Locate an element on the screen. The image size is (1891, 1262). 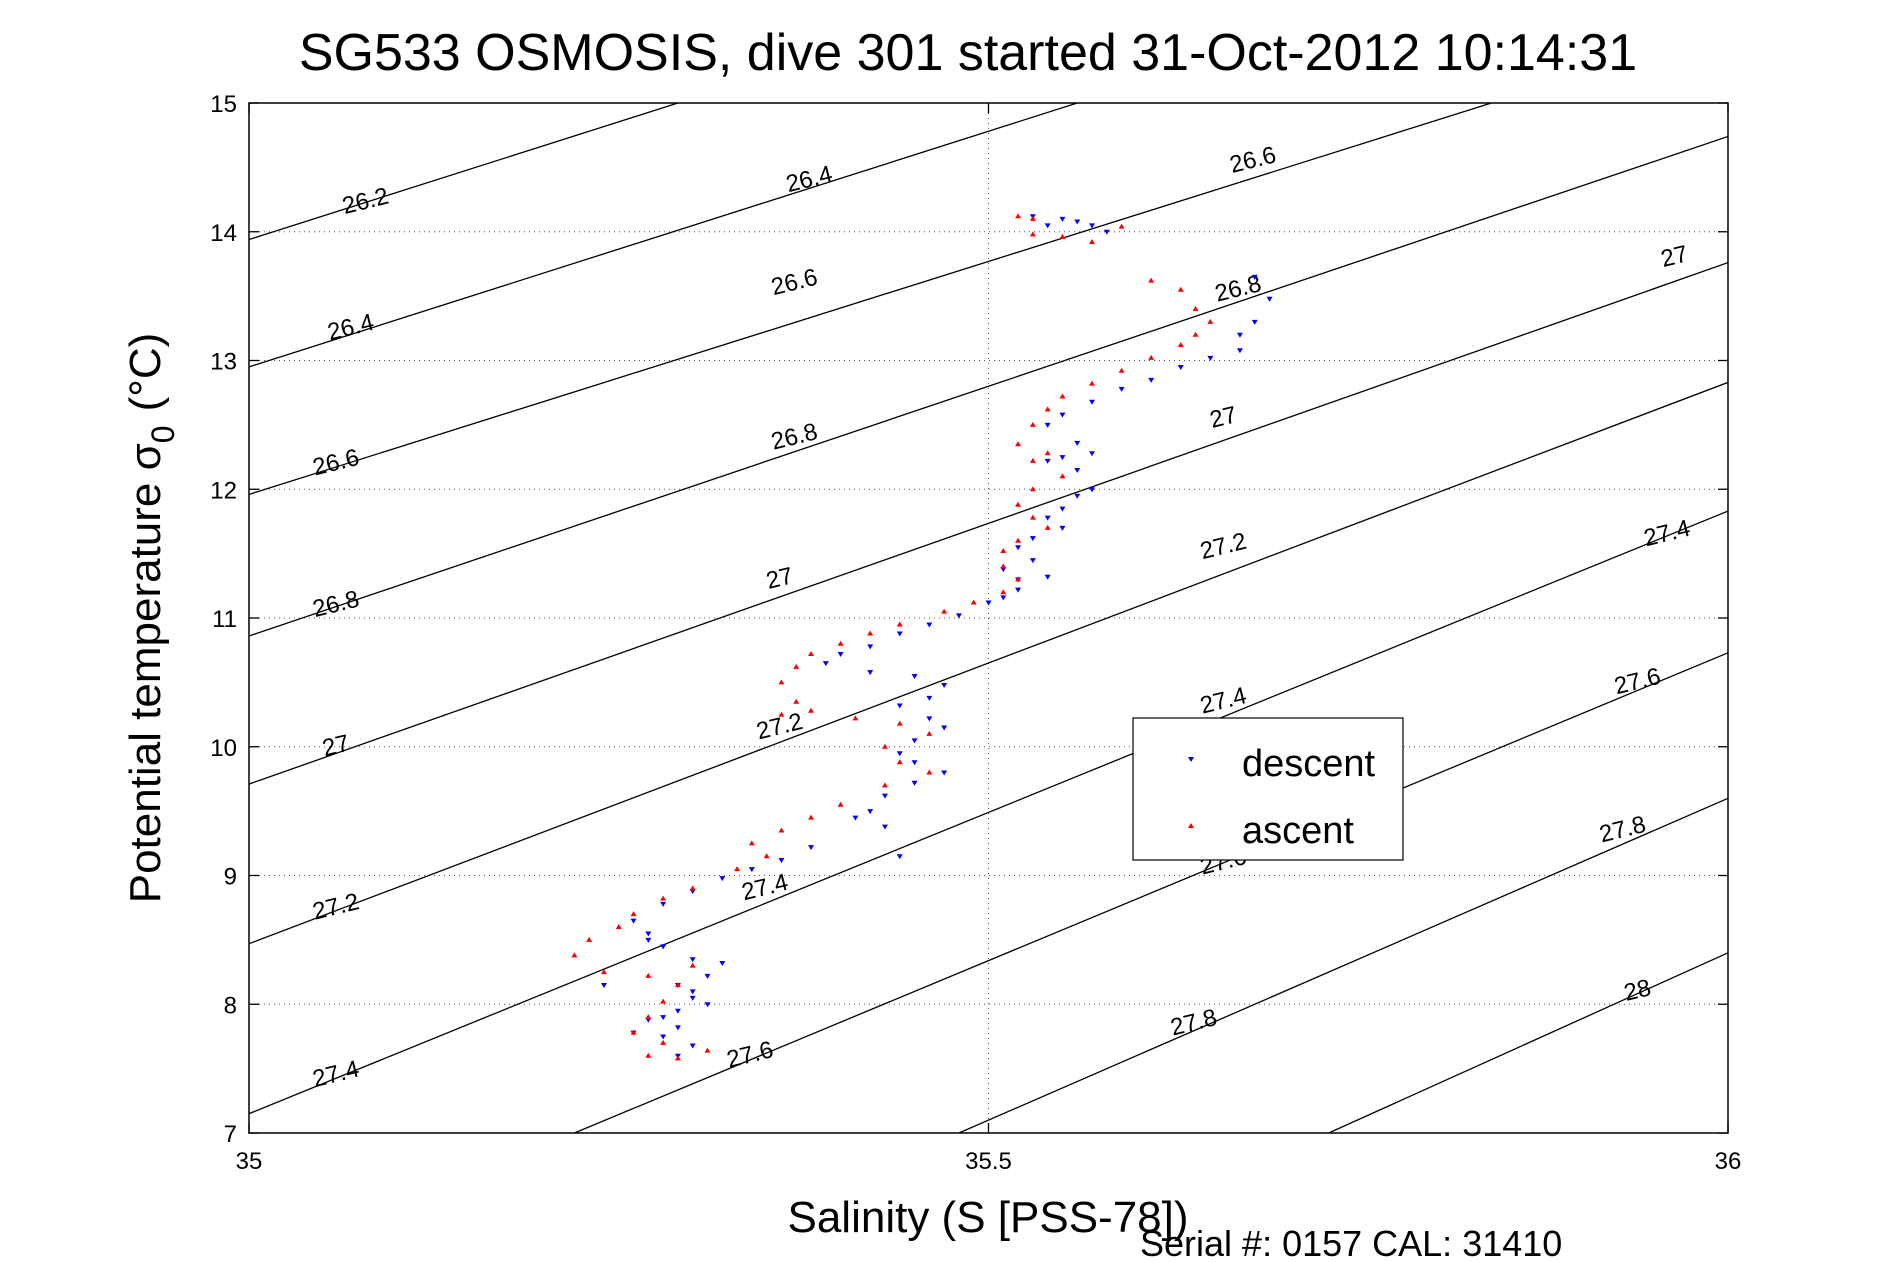
y-axis-label-units: (°C) is located at coordinates (145, 372).